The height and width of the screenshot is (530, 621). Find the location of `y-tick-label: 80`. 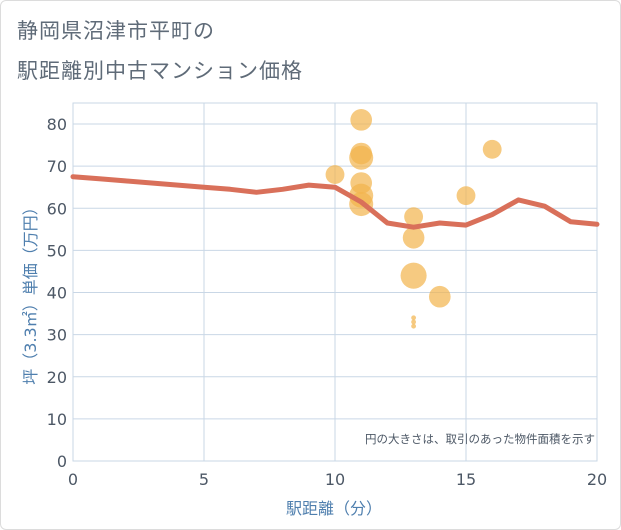

y-tick-label: 80 is located at coordinates (57, 124).